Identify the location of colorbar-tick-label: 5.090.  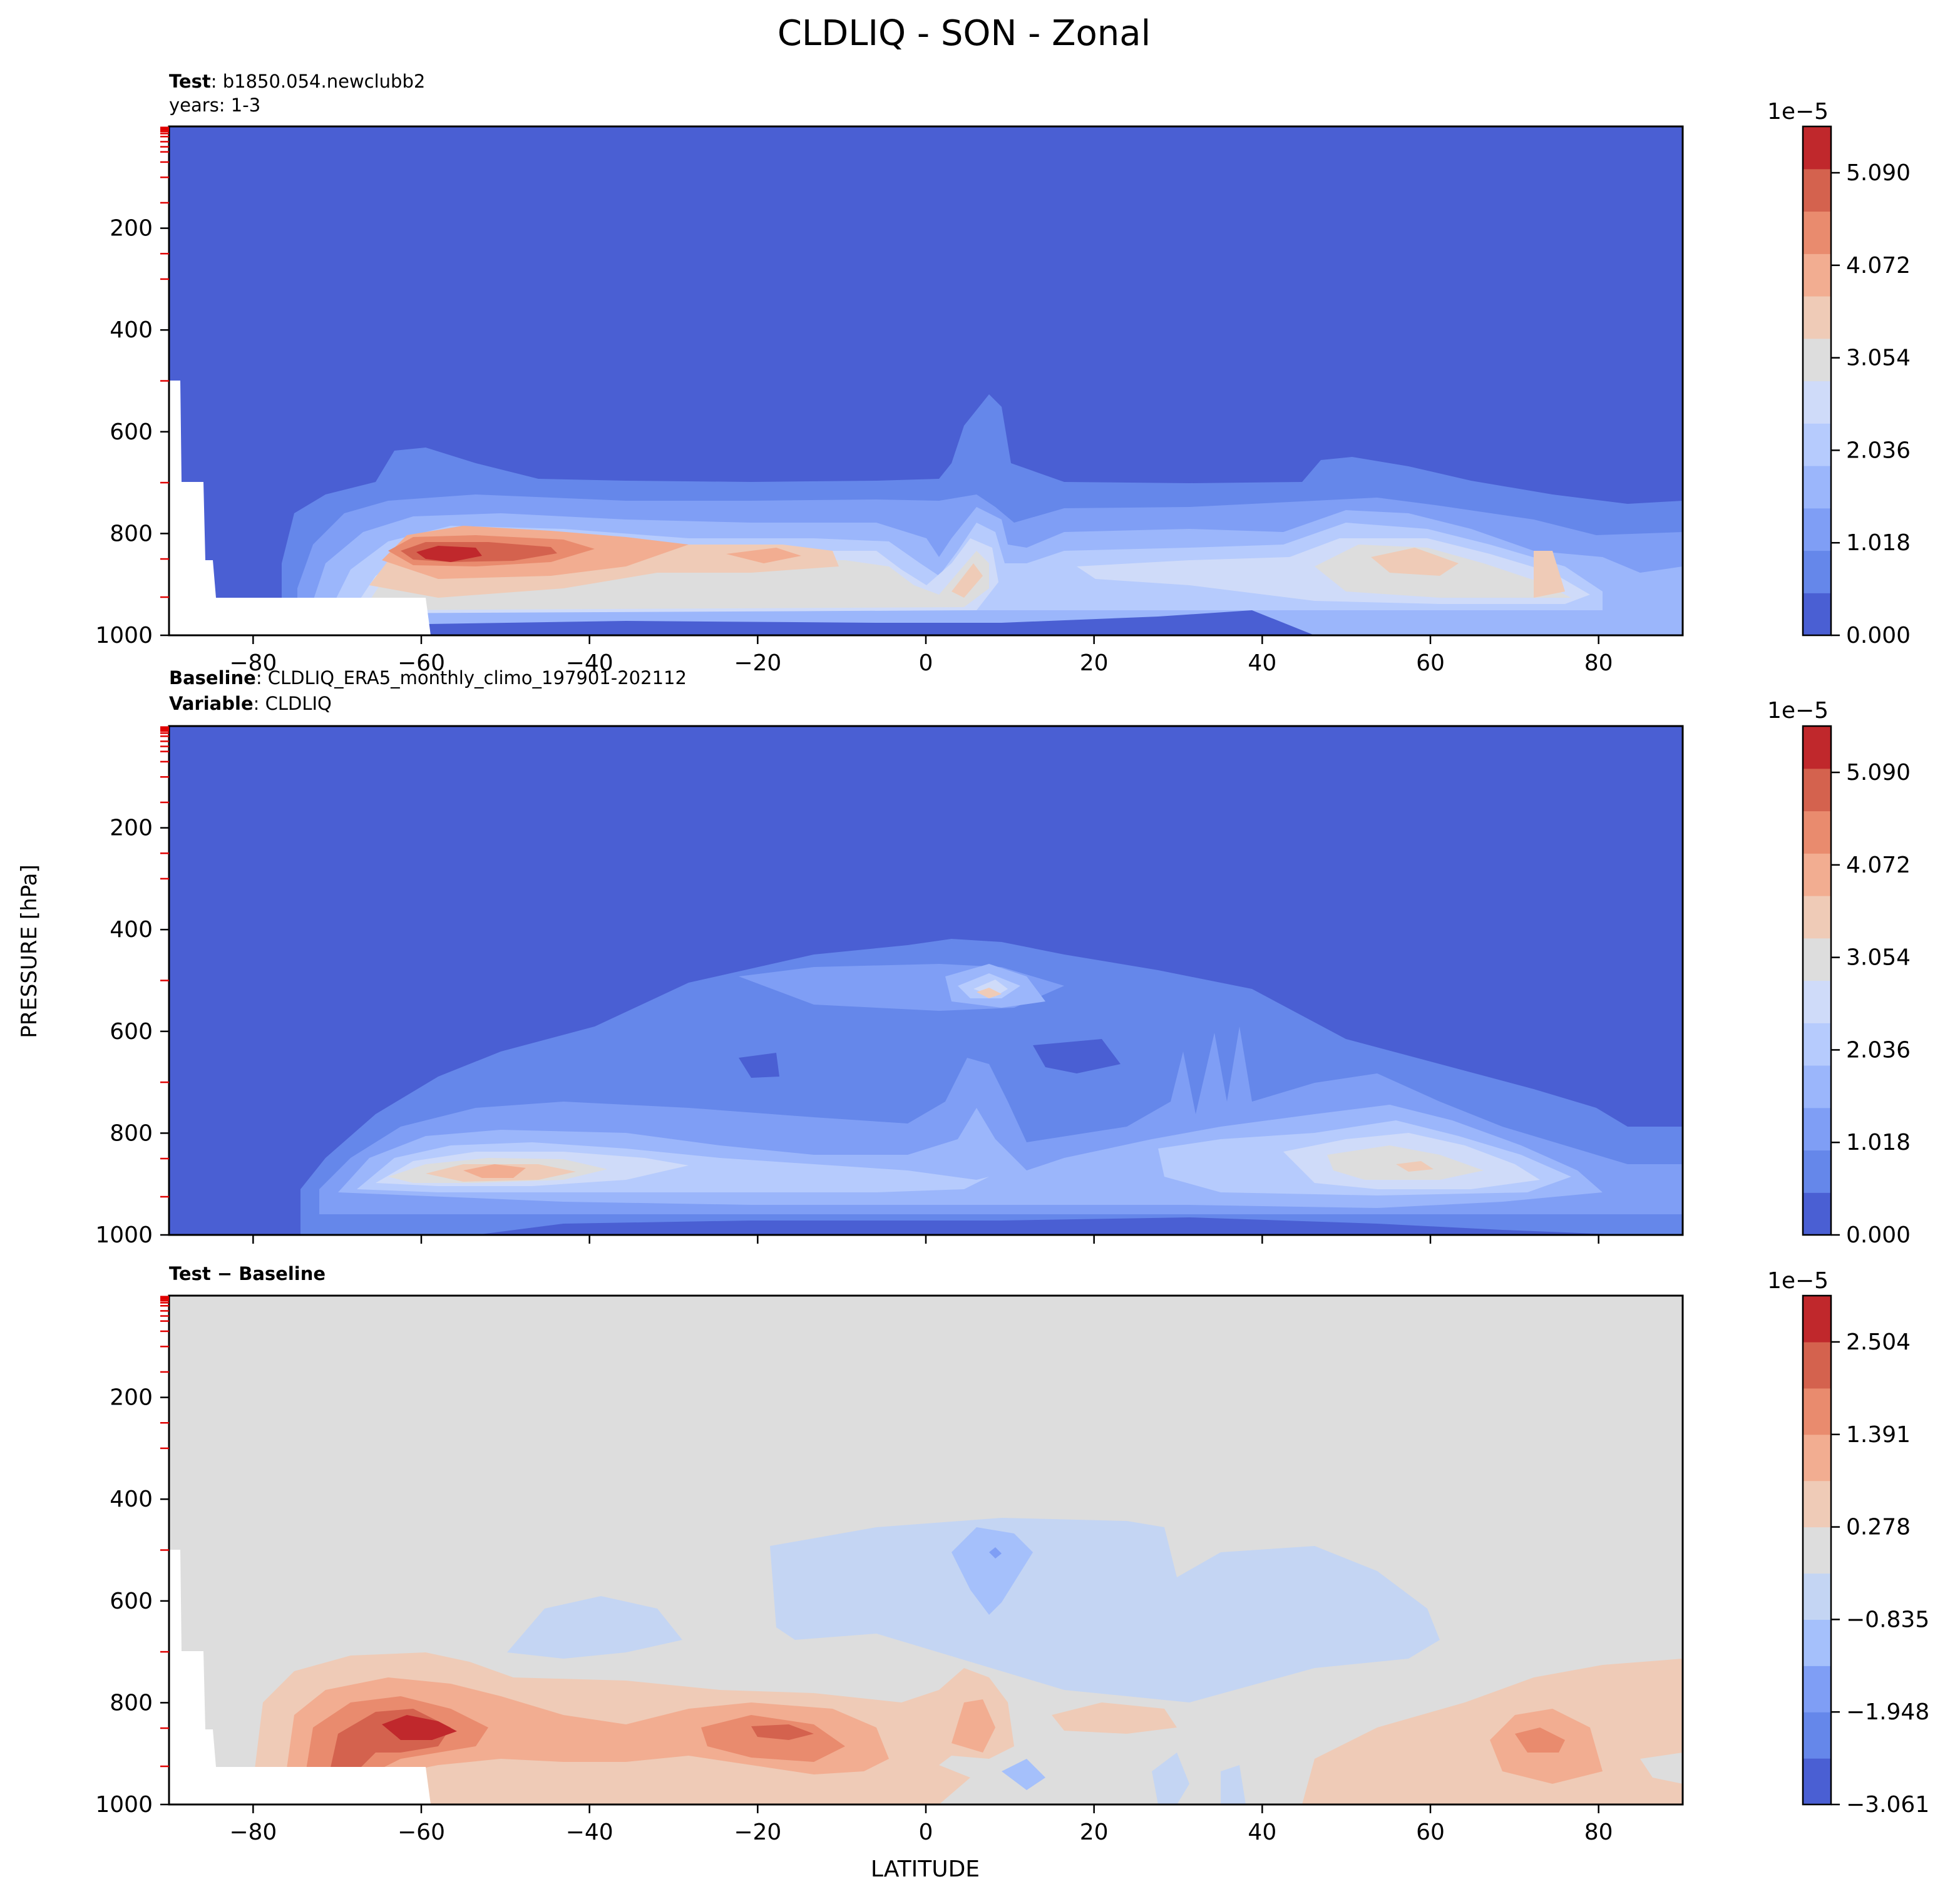
(1878, 173).